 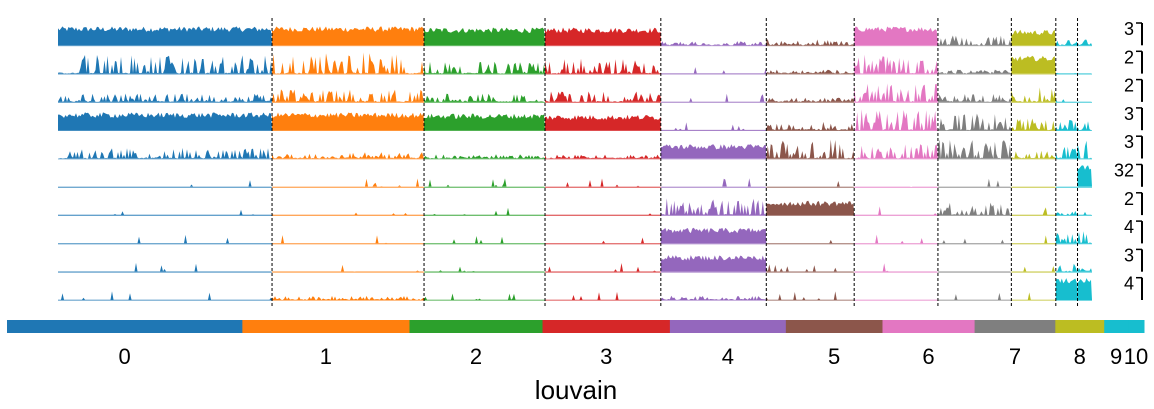 I want to click on y-max-label-6: 2, so click(x=1129, y=199).